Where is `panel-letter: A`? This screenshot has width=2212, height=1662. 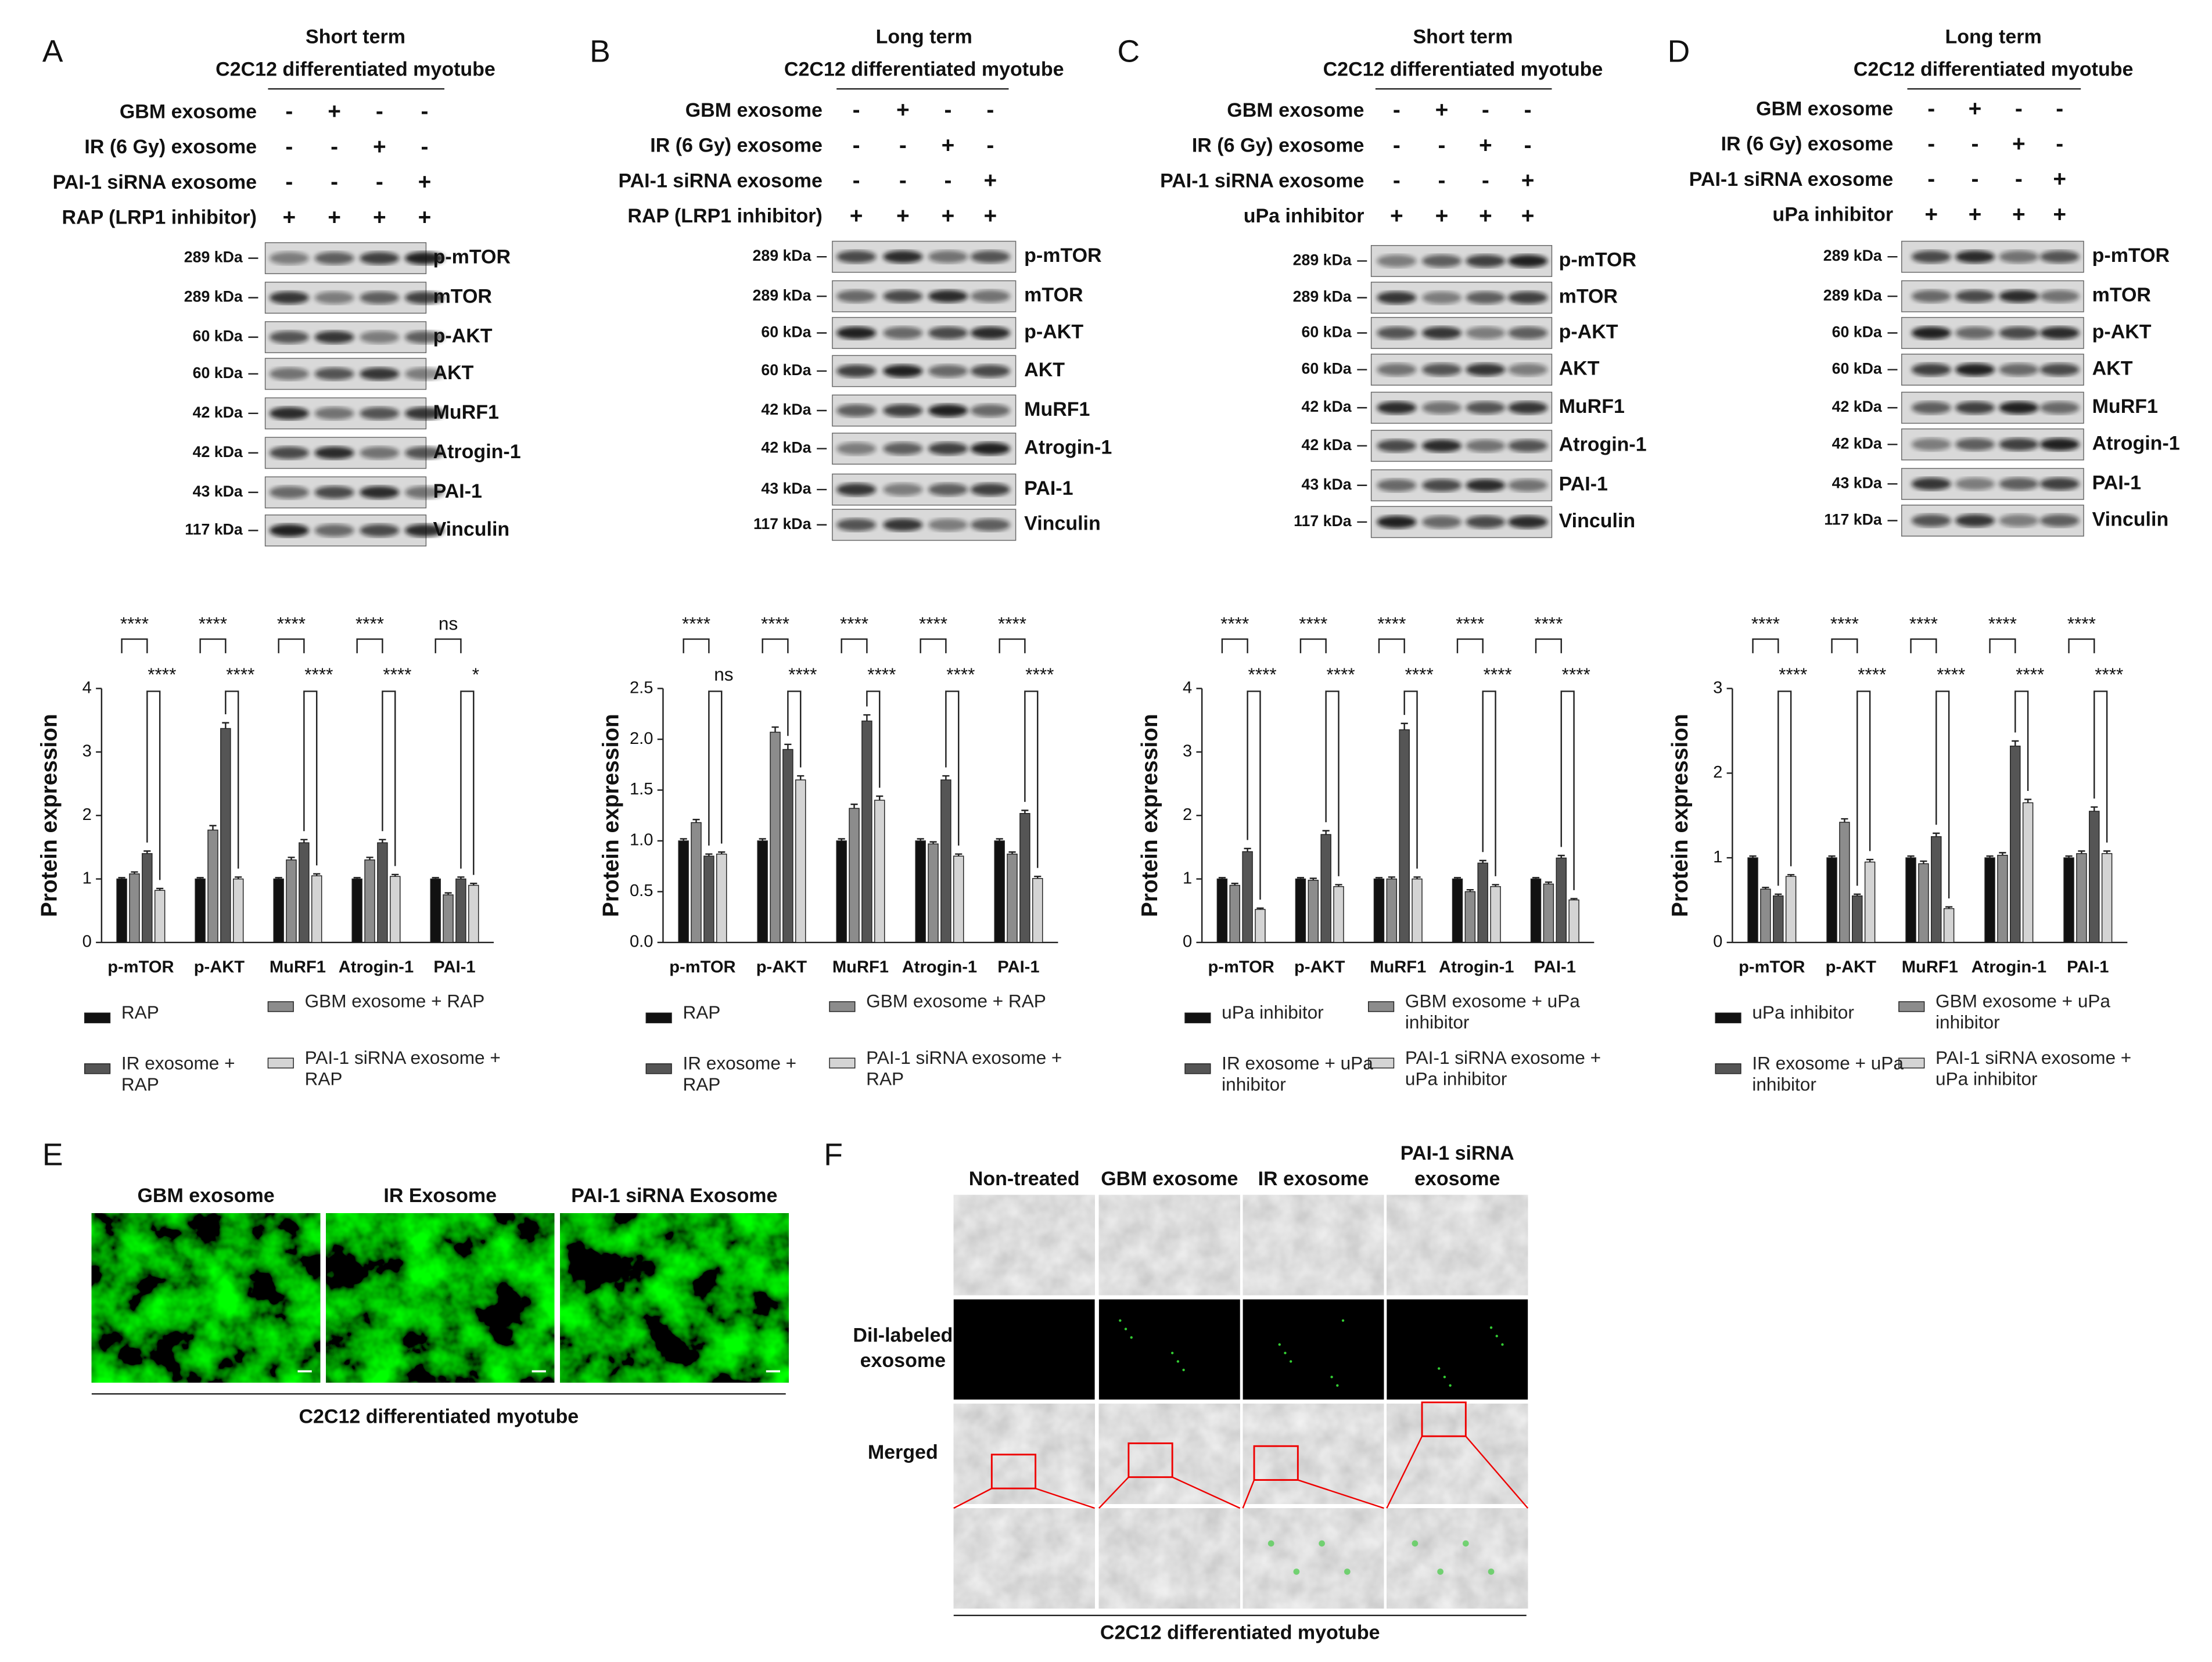
panel-letter: A is located at coordinates (53, 51).